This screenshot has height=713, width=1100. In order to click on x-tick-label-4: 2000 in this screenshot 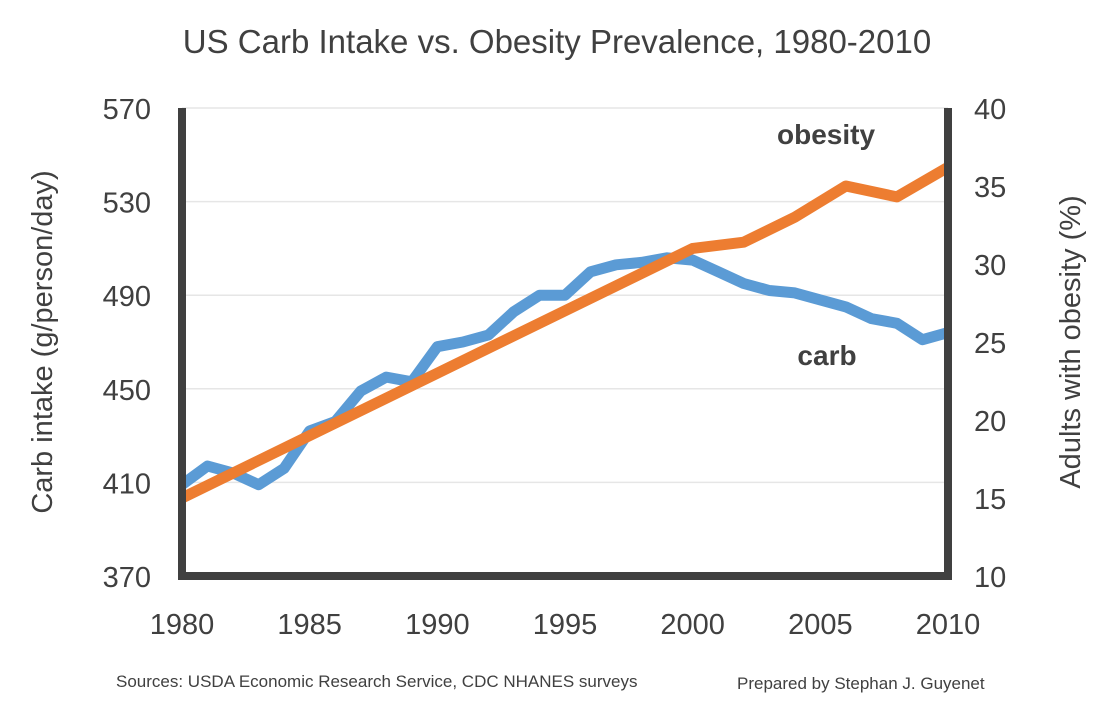, I will do `click(692, 625)`.